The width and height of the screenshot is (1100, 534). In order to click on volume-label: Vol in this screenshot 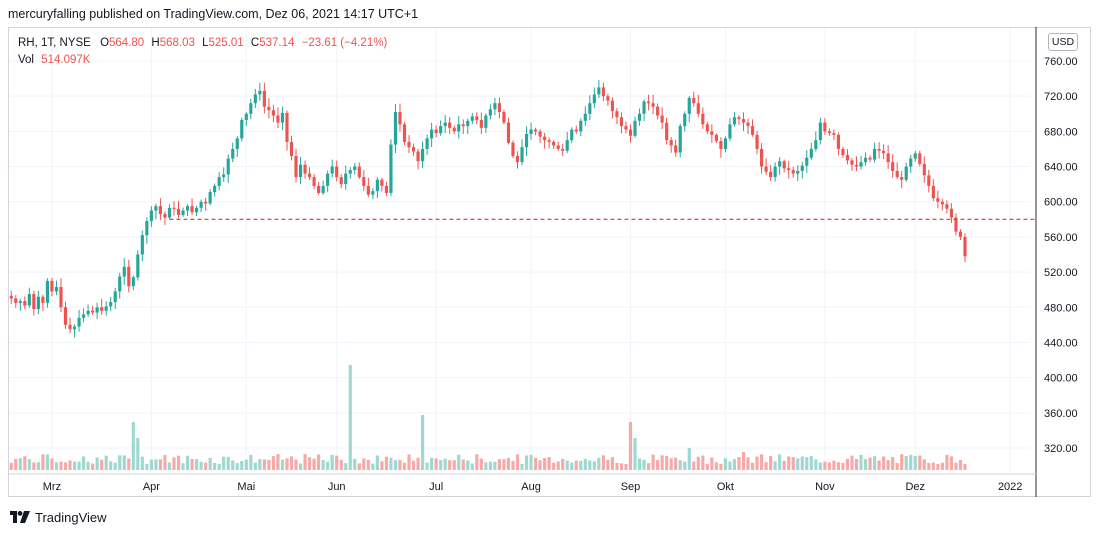, I will do `click(26, 60)`.